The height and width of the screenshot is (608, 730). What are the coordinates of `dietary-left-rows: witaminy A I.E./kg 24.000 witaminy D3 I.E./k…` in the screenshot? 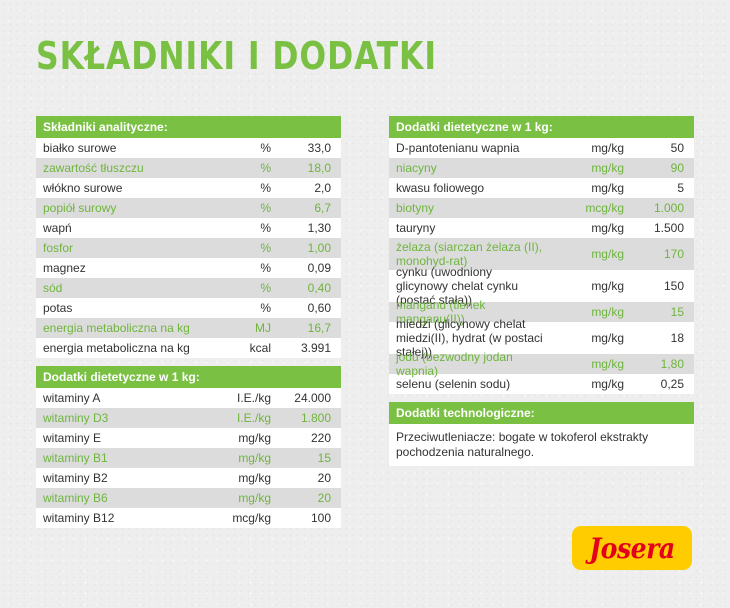 It's located at (188, 458).